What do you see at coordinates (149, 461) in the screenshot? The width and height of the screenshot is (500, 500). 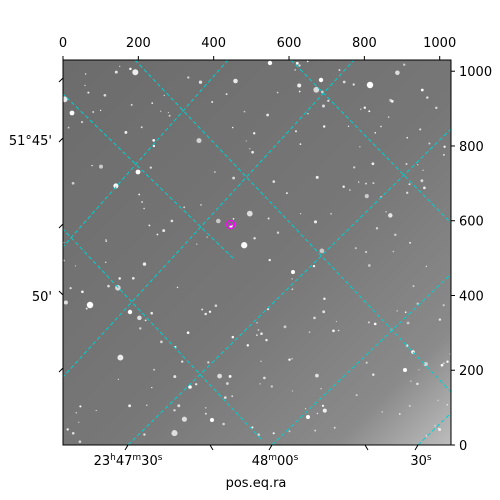 I see `ra-value: 30` at bounding box center [149, 461].